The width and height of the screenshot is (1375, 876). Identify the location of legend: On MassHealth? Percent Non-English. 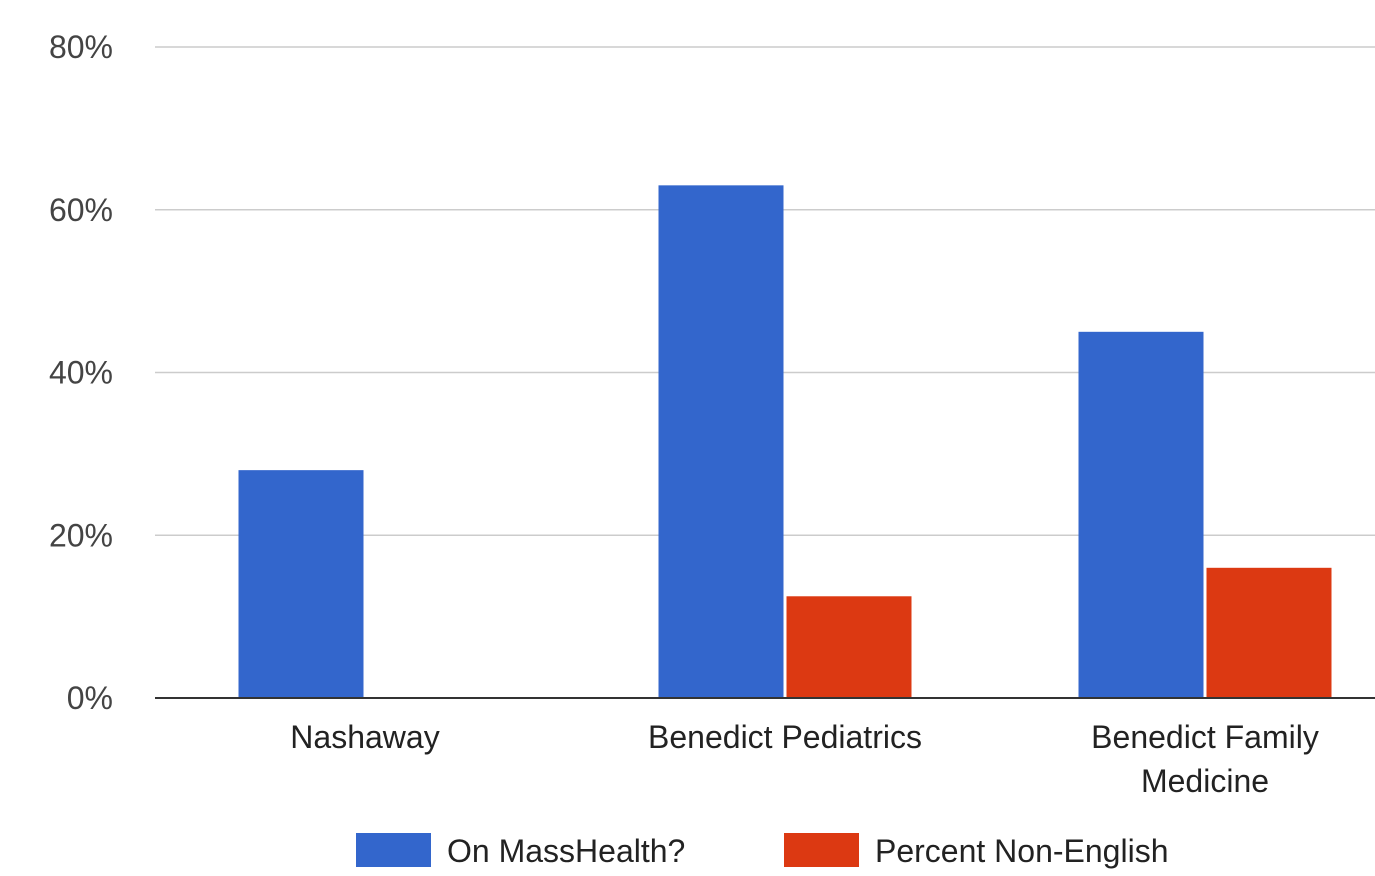
(762, 851).